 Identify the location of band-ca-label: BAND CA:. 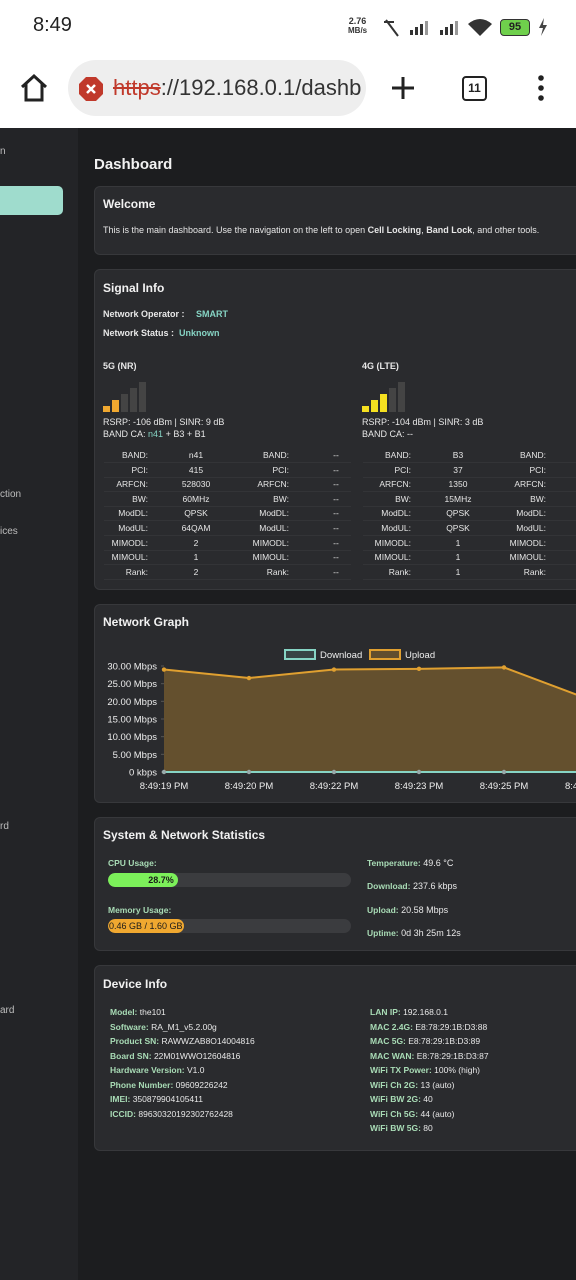
(124, 434).